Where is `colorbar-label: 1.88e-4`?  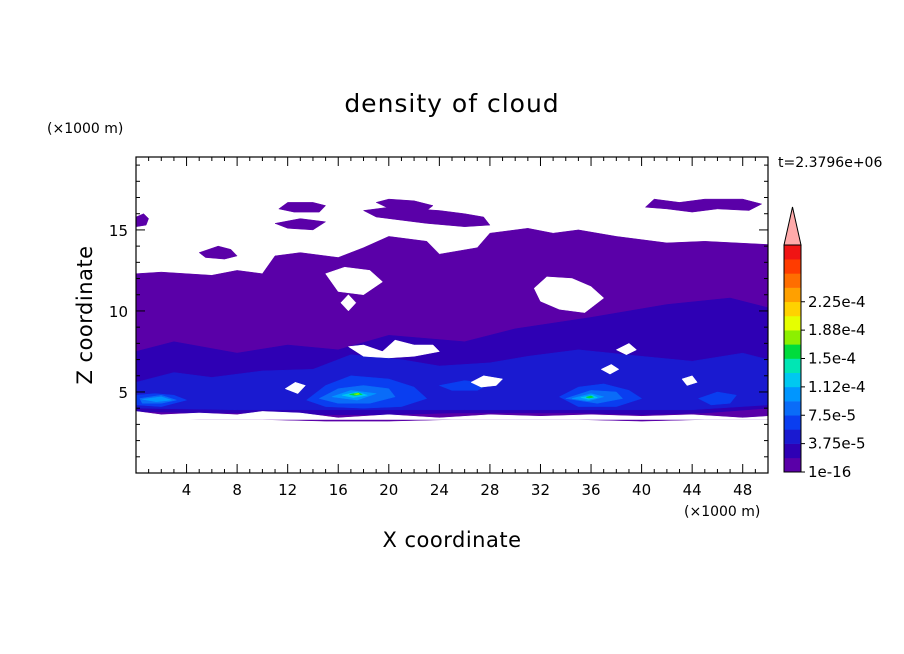
colorbar-label: 1.88e-4 is located at coordinates (837, 330).